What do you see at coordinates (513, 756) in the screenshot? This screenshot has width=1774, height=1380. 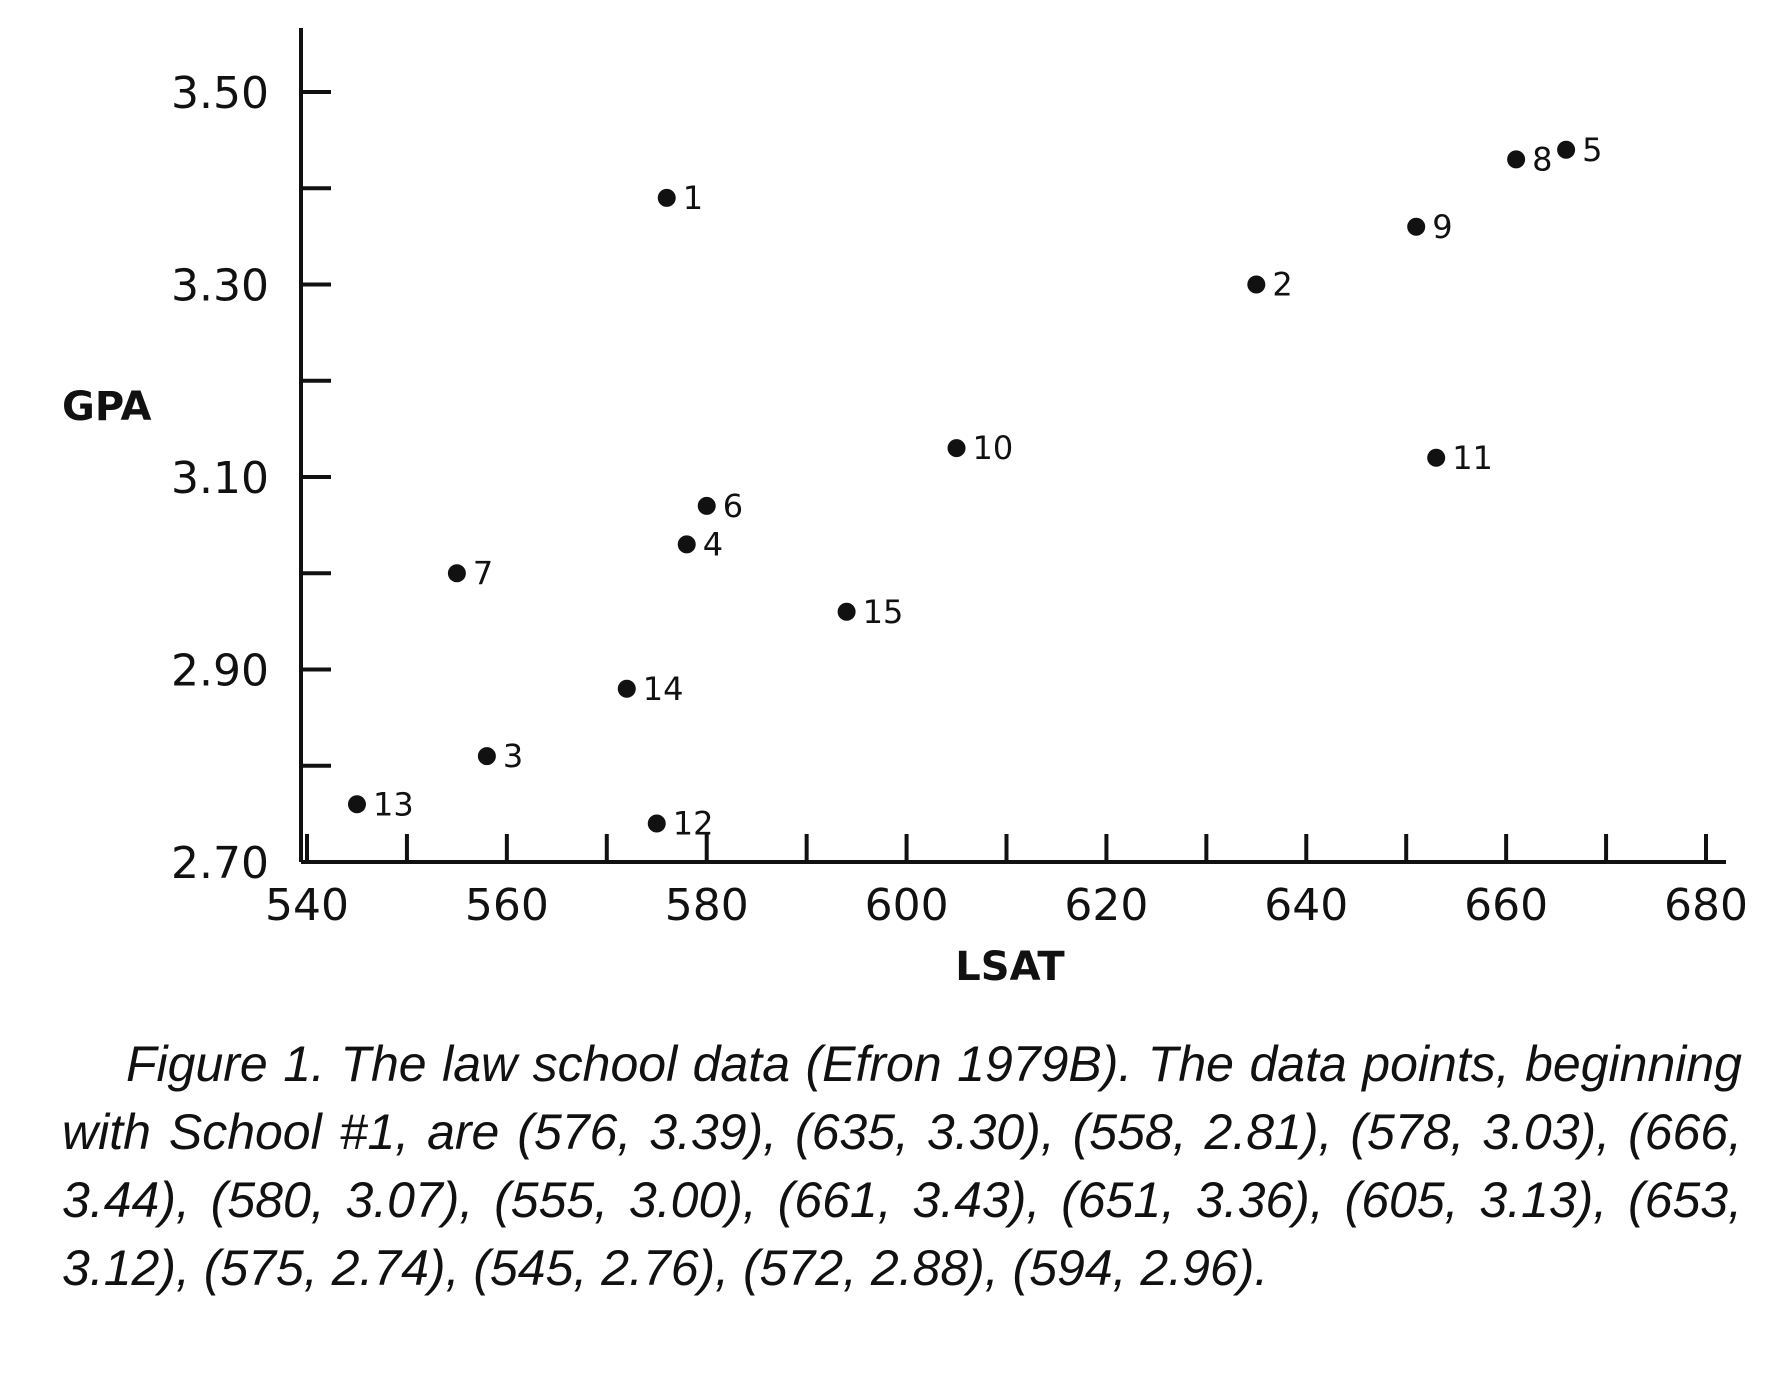 I see `data-point-label: 3` at bounding box center [513, 756].